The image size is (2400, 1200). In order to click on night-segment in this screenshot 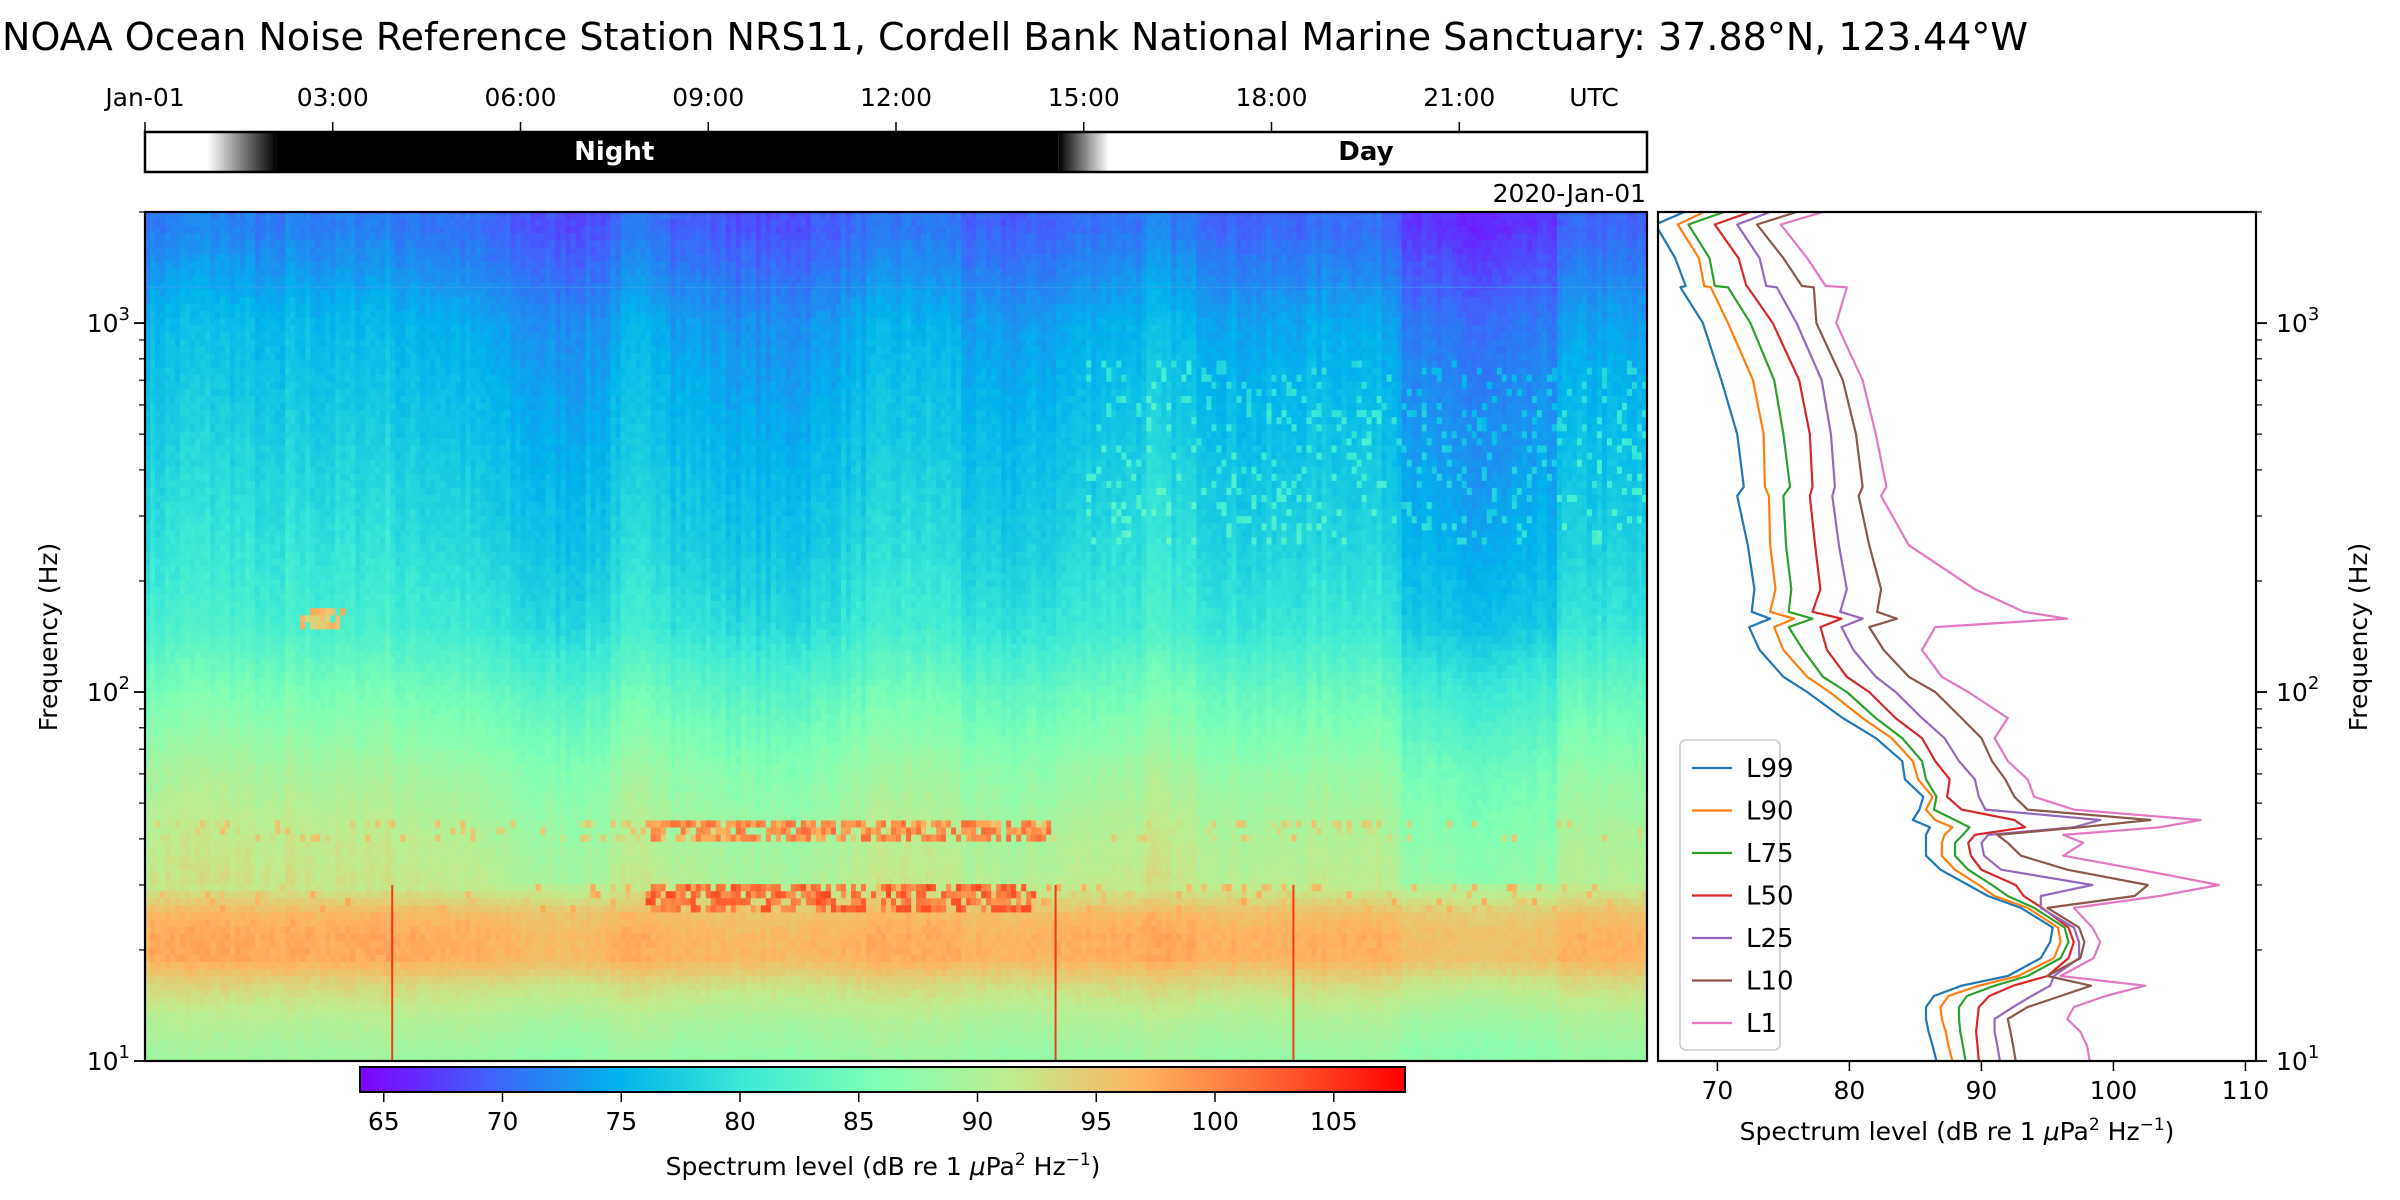, I will do `click(667, 152)`.